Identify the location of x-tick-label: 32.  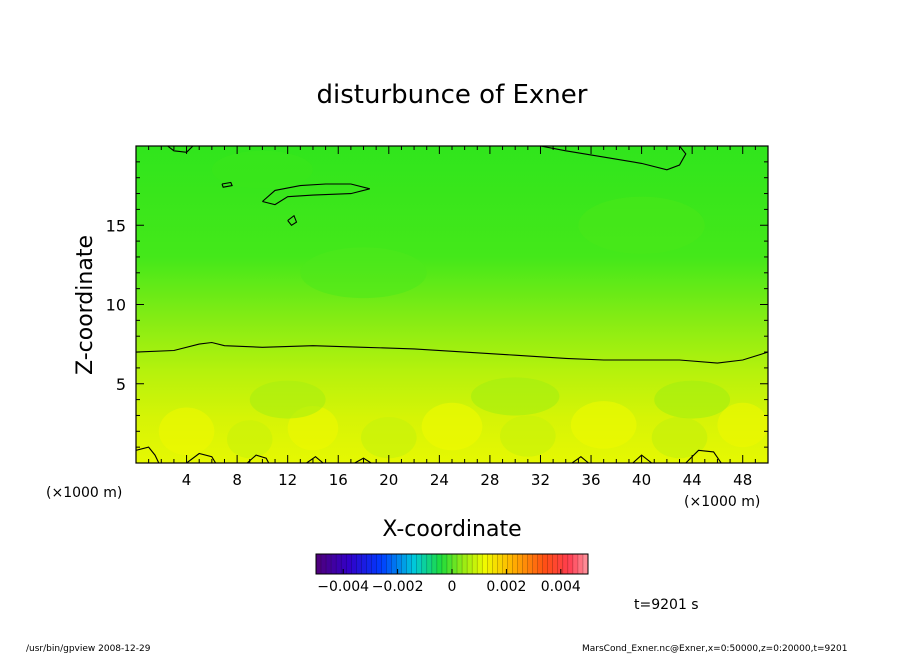
(540, 480).